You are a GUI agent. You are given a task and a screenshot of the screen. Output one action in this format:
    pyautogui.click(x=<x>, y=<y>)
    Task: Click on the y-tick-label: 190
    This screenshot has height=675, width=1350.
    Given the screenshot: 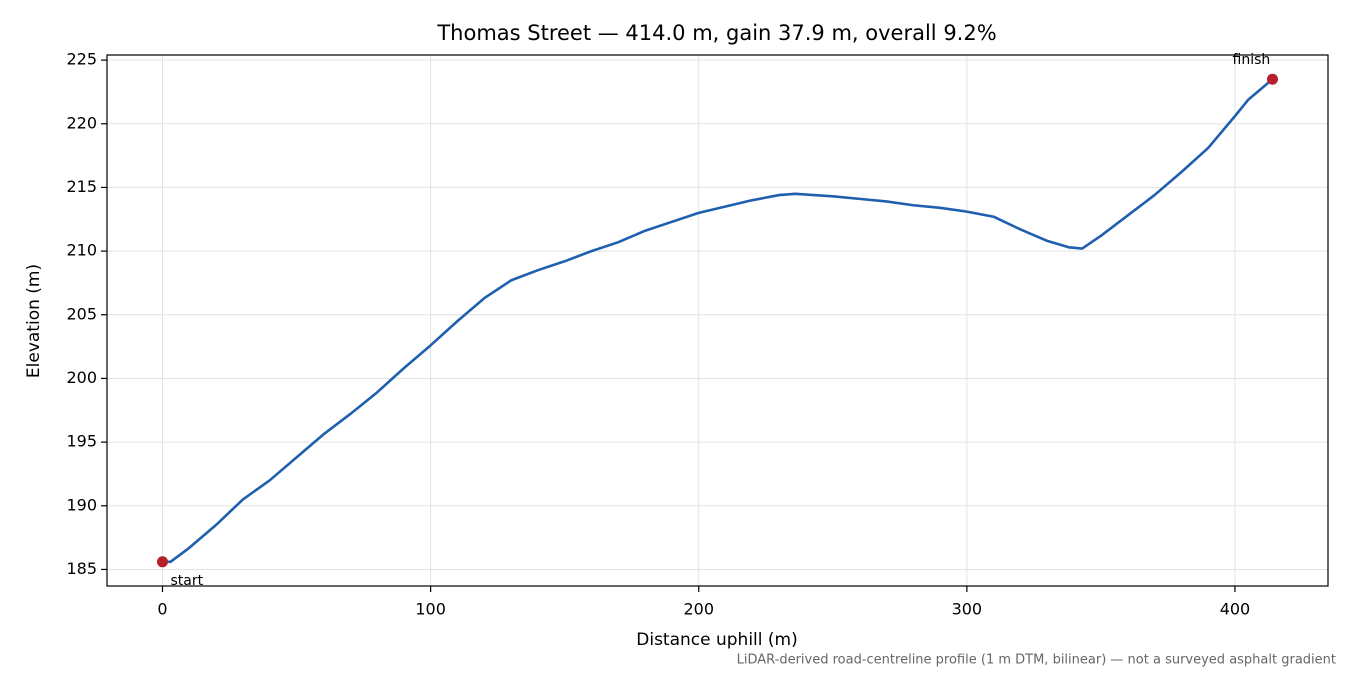 What is the action you would take?
    pyautogui.click(x=81, y=504)
    